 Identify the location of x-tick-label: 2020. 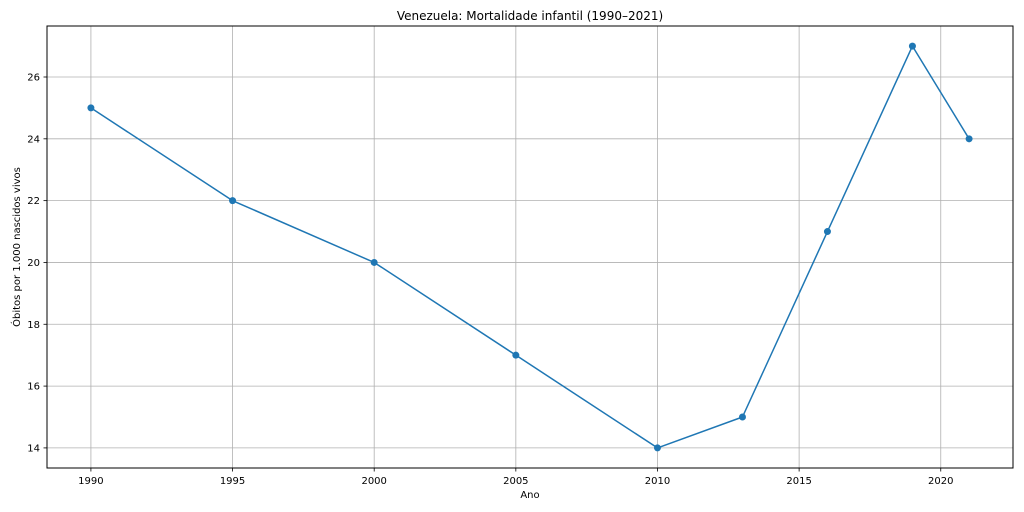
(940, 481).